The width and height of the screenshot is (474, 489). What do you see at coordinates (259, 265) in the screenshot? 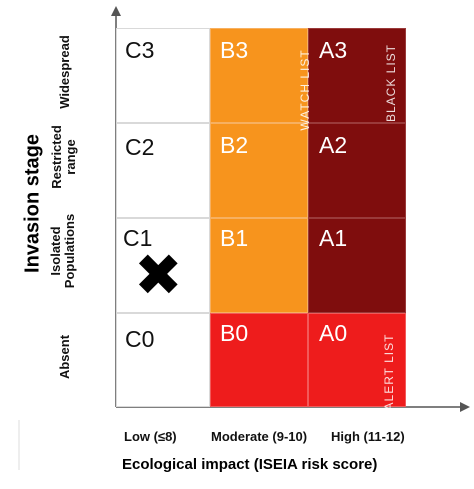
I see `cell-b1: B1` at bounding box center [259, 265].